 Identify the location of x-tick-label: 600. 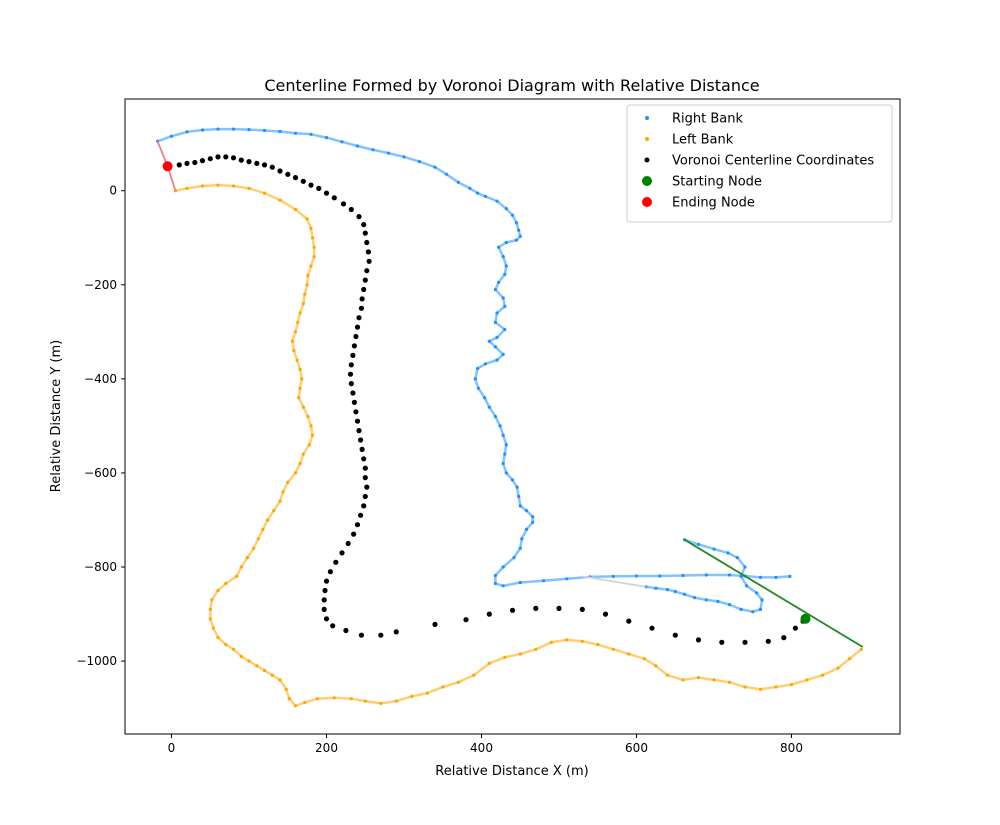
(636, 748).